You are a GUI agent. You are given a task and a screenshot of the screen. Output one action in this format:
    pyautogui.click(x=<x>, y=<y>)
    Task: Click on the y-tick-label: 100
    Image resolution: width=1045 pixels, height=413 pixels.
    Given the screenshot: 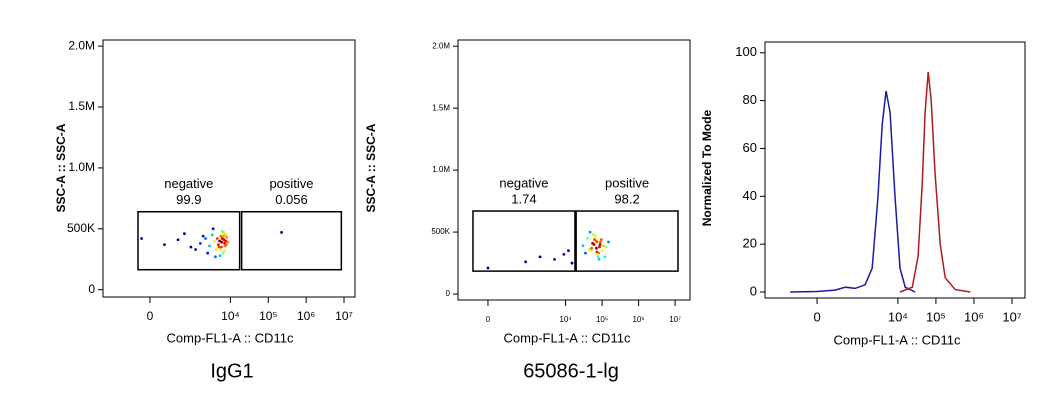 What is the action you would take?
    pyautogui.click(x=746, y=51)
    